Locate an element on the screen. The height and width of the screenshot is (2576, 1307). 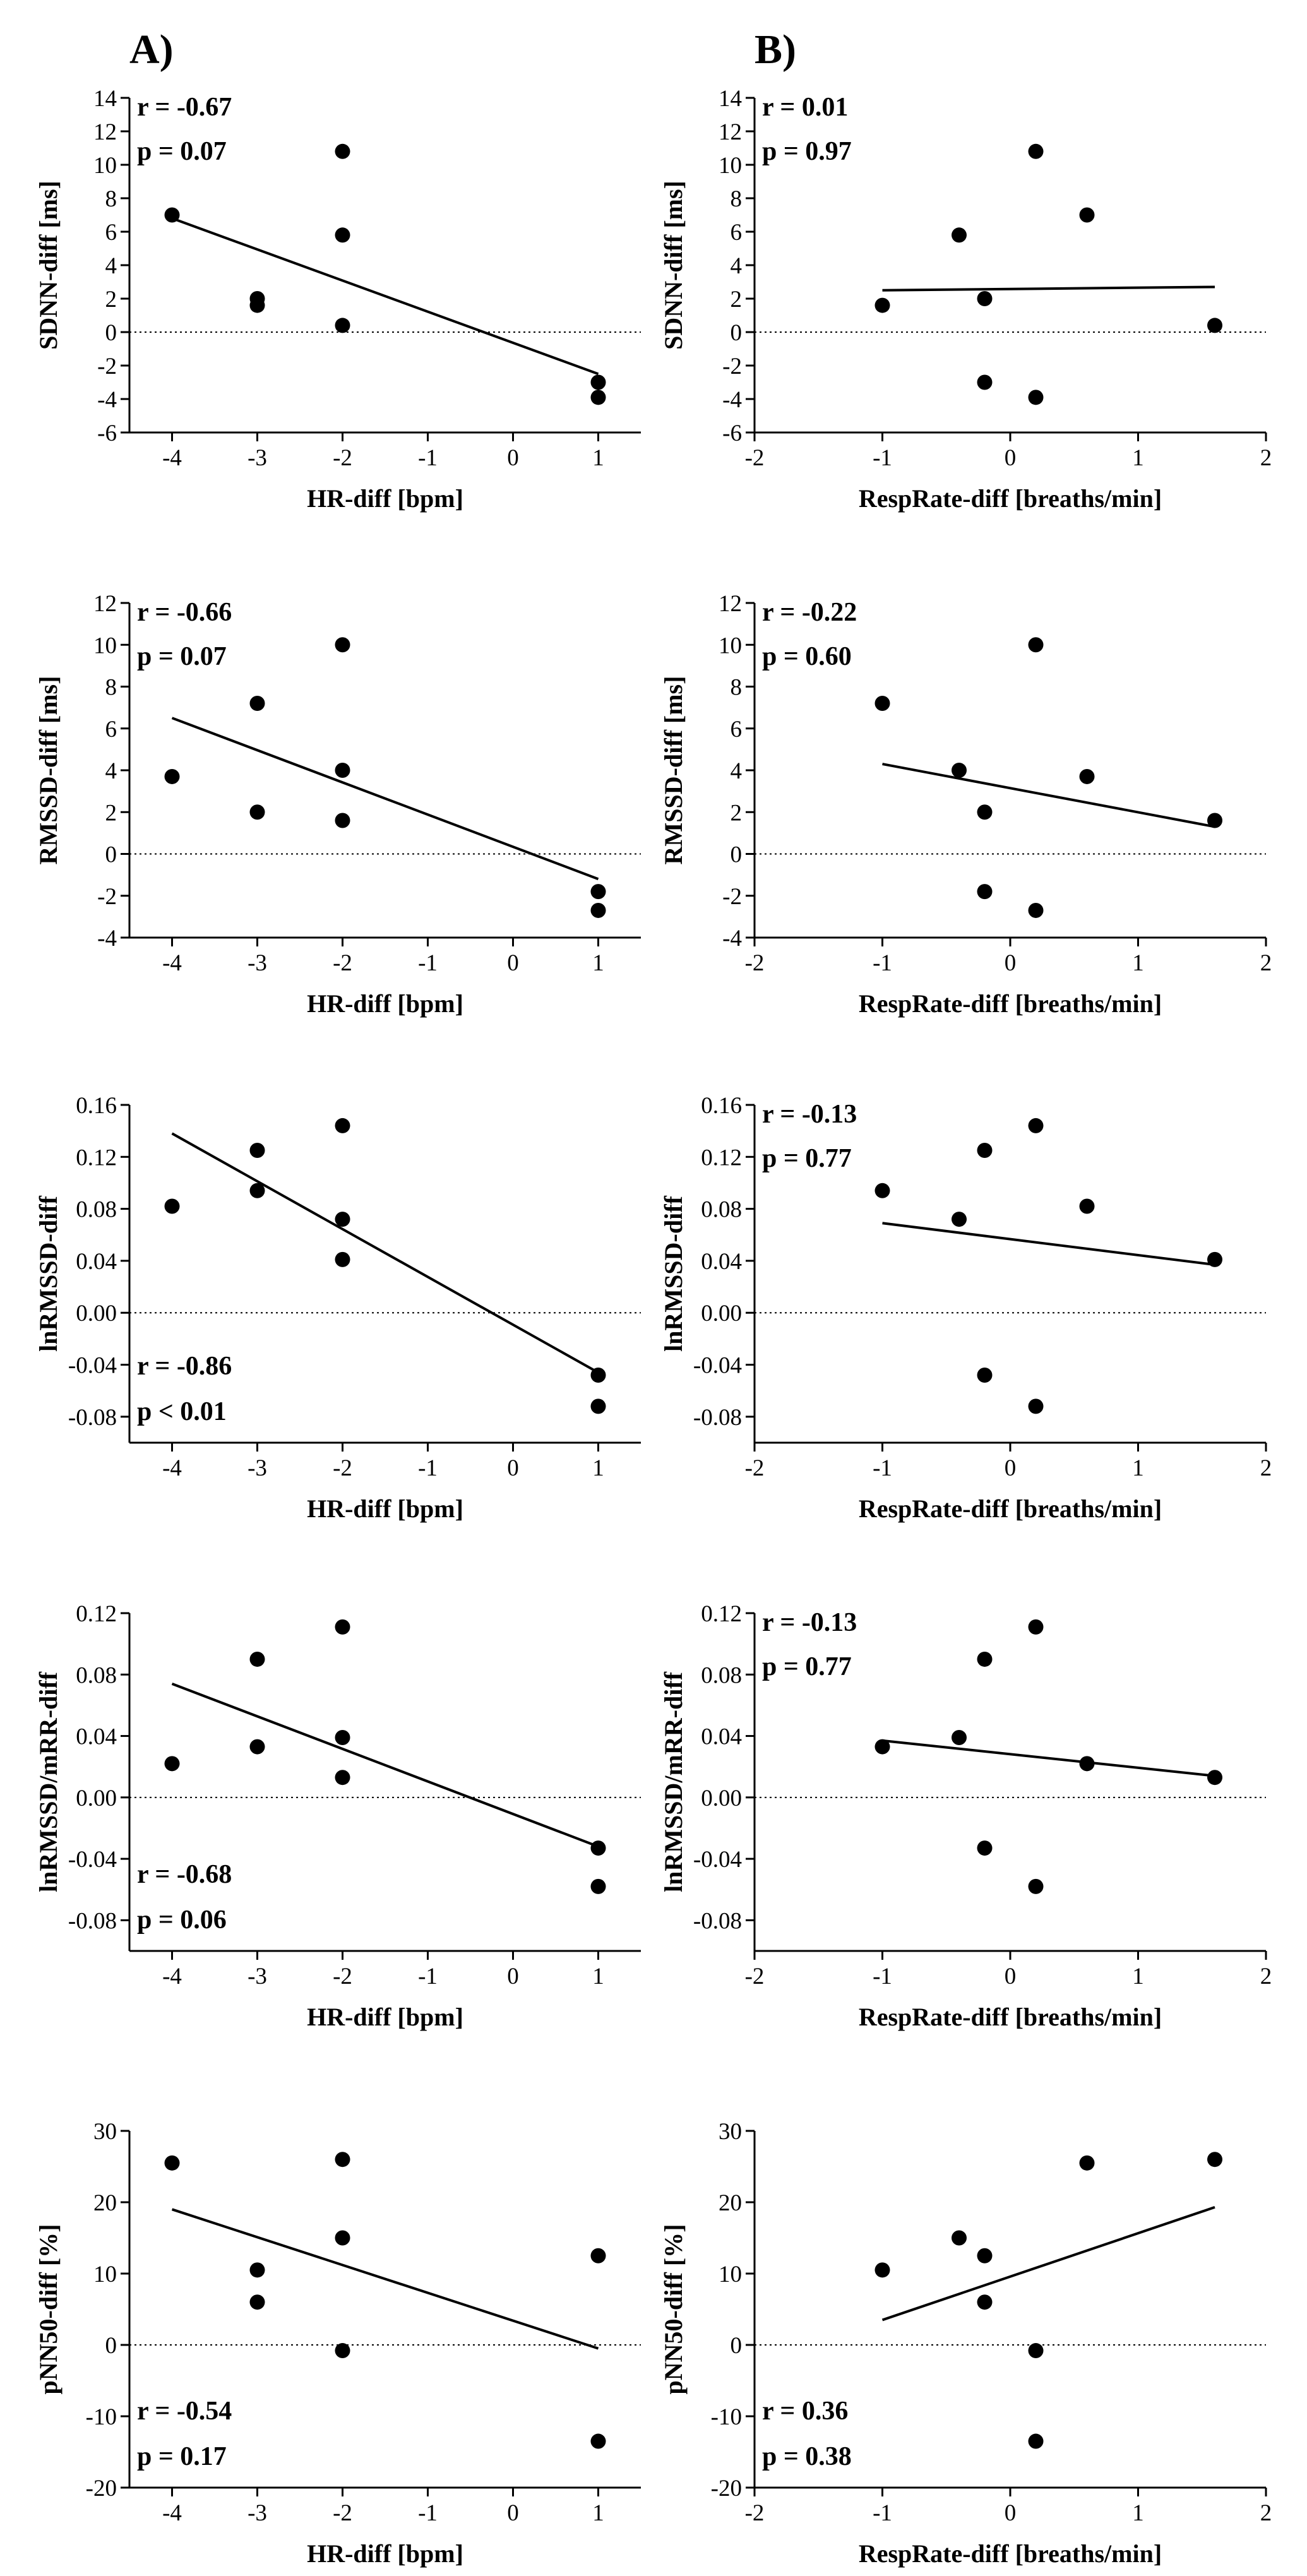
chart-10-y-tick-label: -10 is located at coordinates (727, 2417).